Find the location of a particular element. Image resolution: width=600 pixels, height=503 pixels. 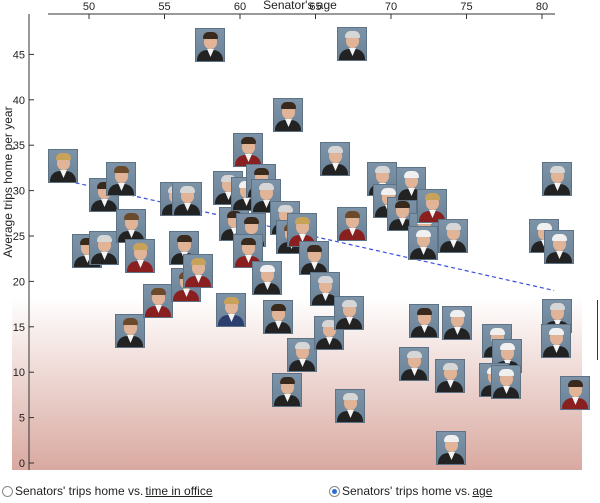

y-tick-label: 30 is located at coordinates (19, 192).